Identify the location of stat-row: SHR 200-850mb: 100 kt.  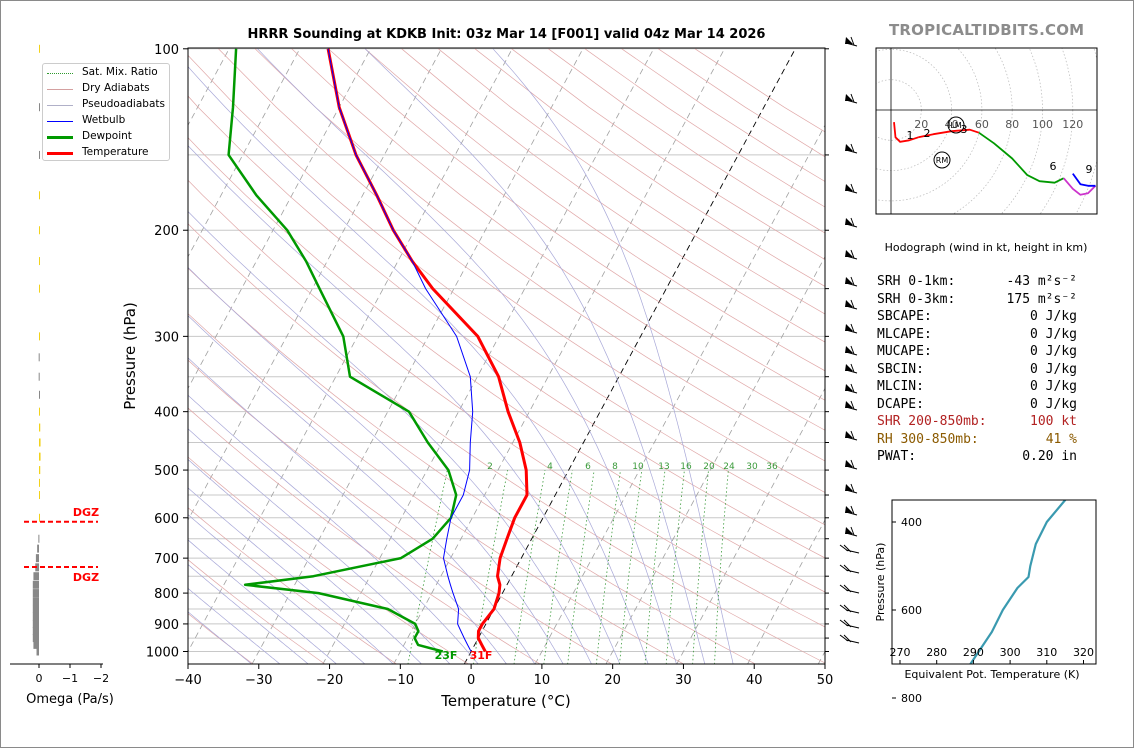
(992, 422).